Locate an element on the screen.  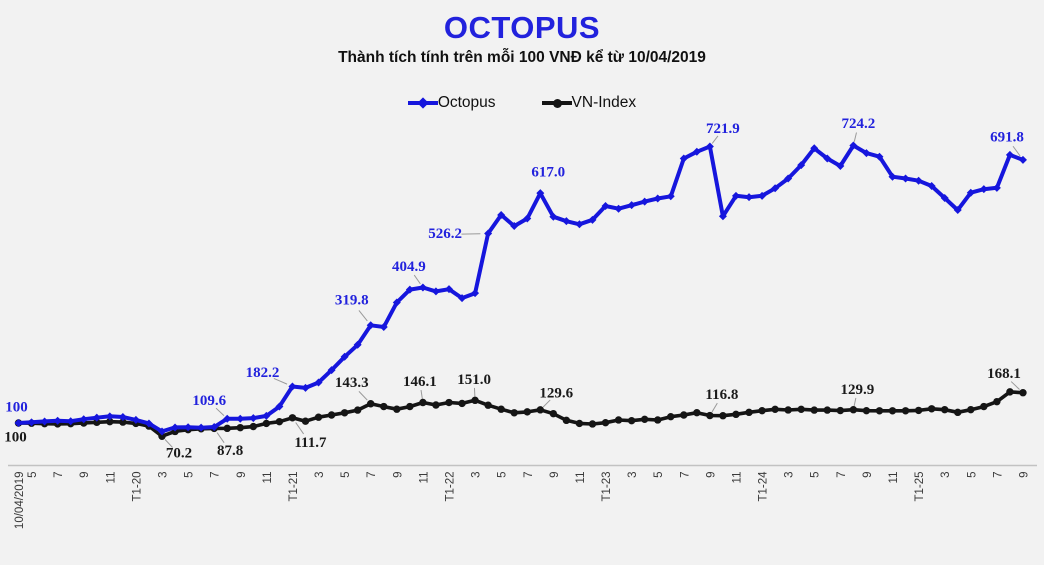
data-label-octopus-319.8: 319.8 is located at coordinates (352, 301).